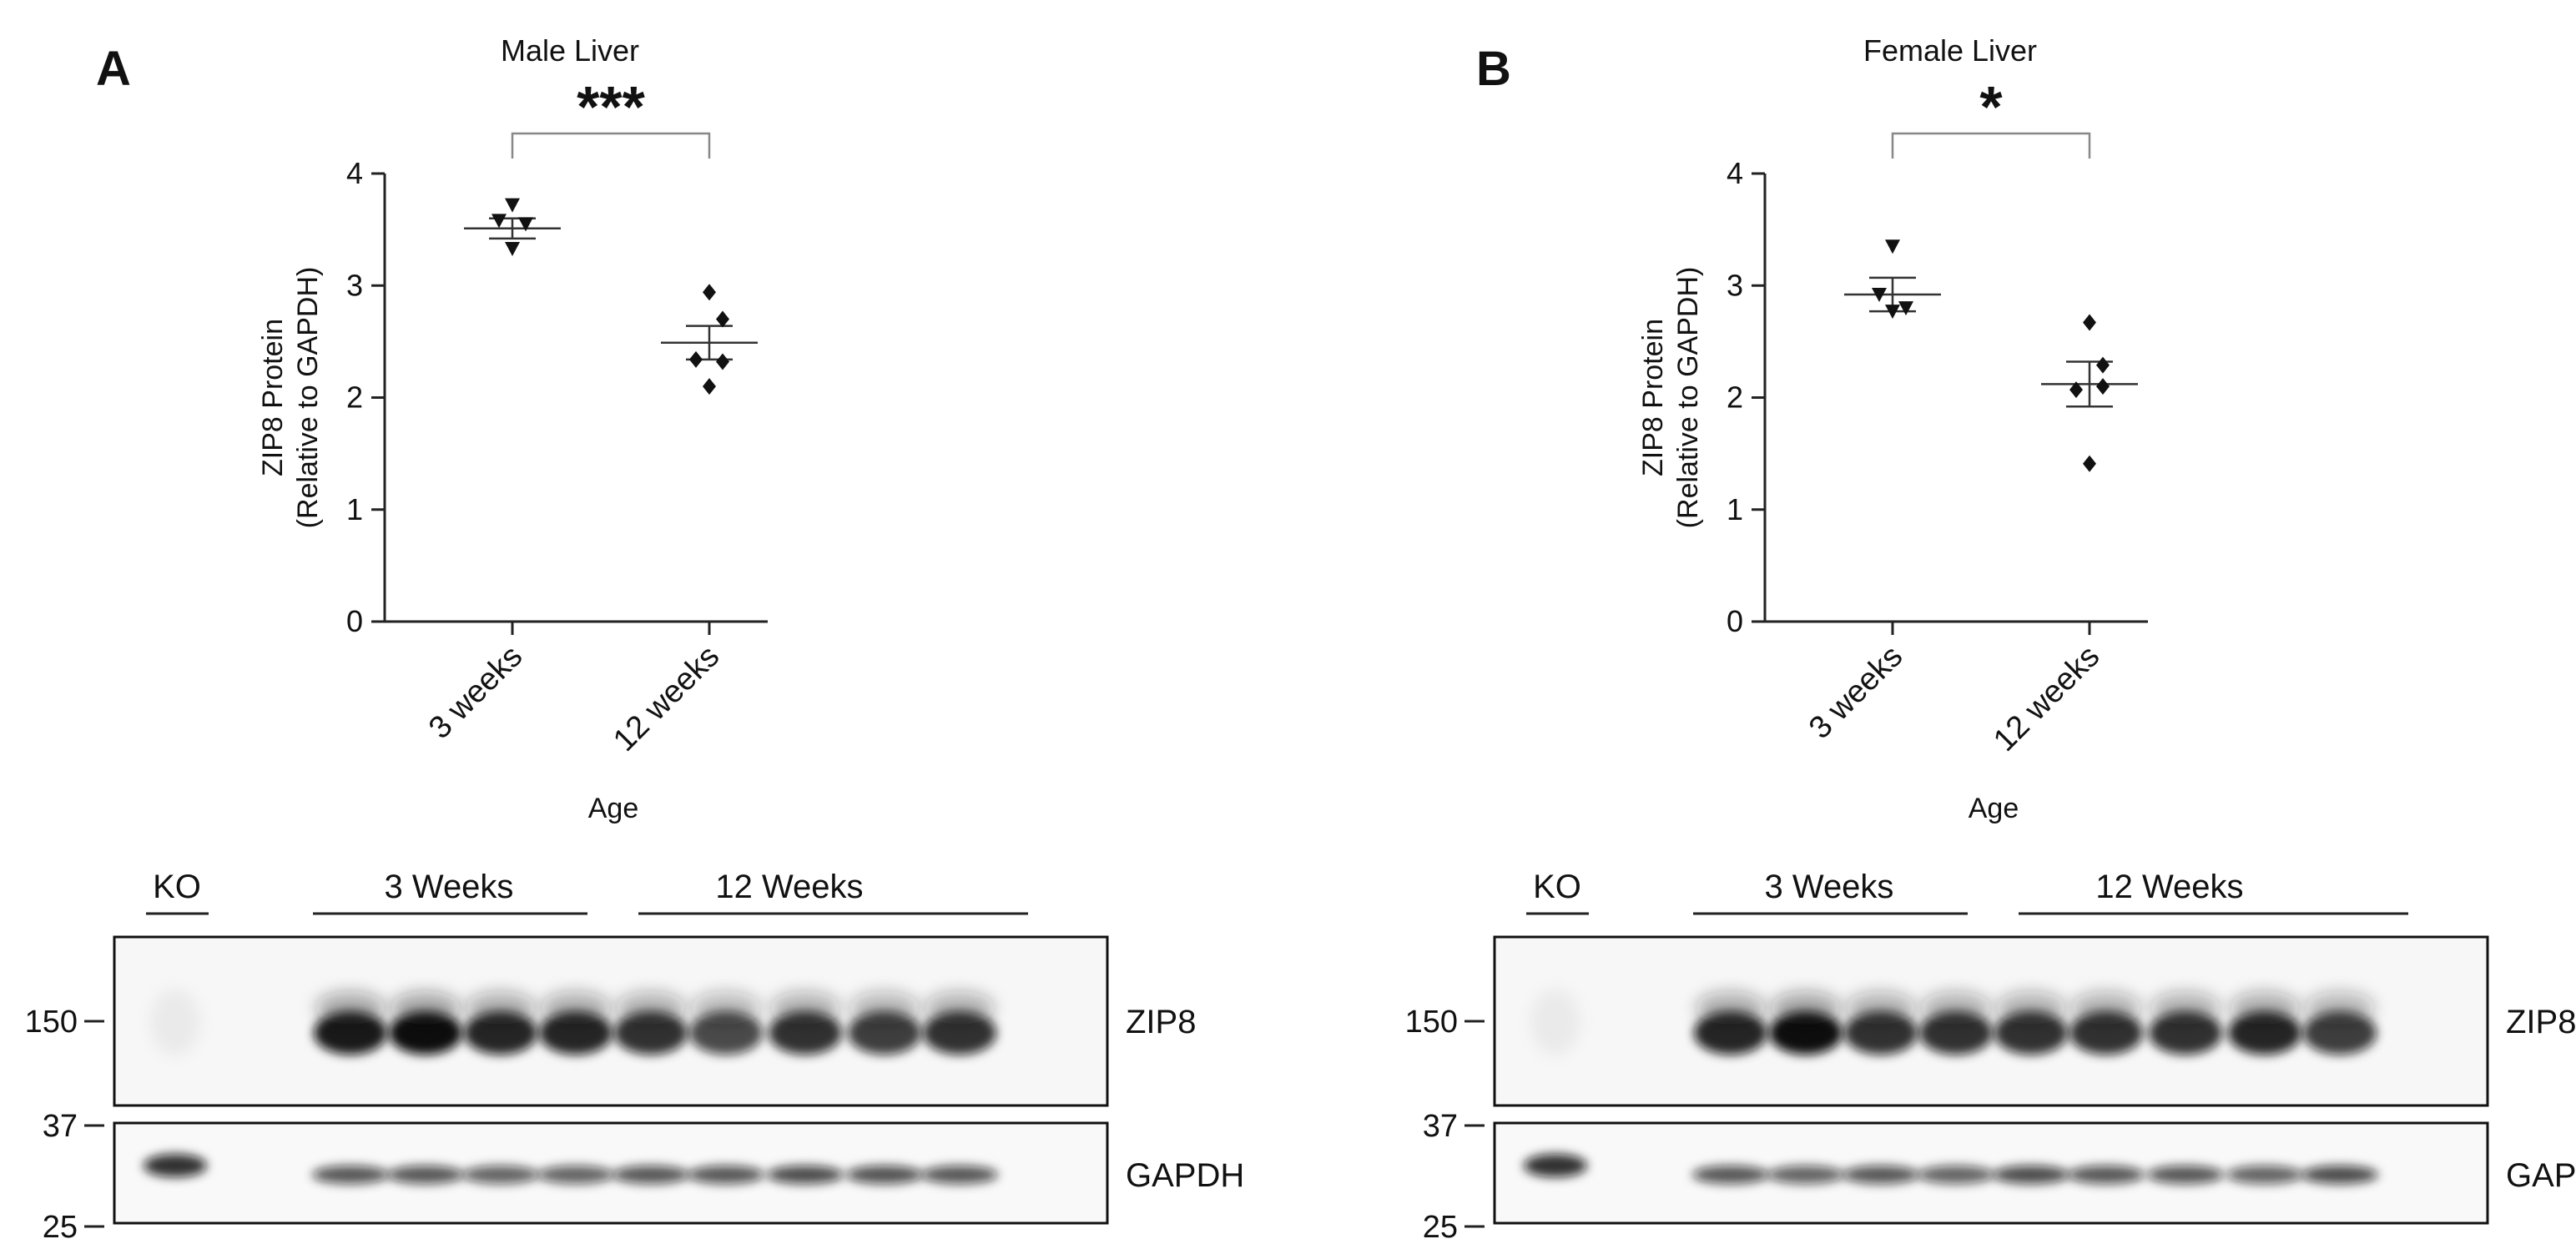  I want to click on significance-label: *, so click(1991, 106).